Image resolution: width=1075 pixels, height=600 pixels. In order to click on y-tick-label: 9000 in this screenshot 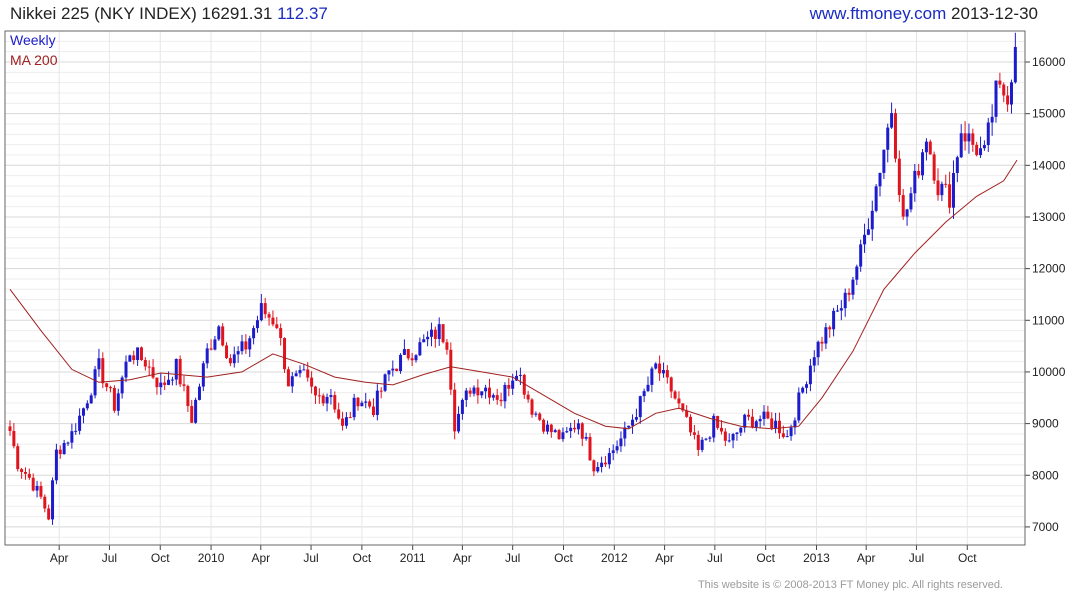, I will do `click(1045, 424)`.